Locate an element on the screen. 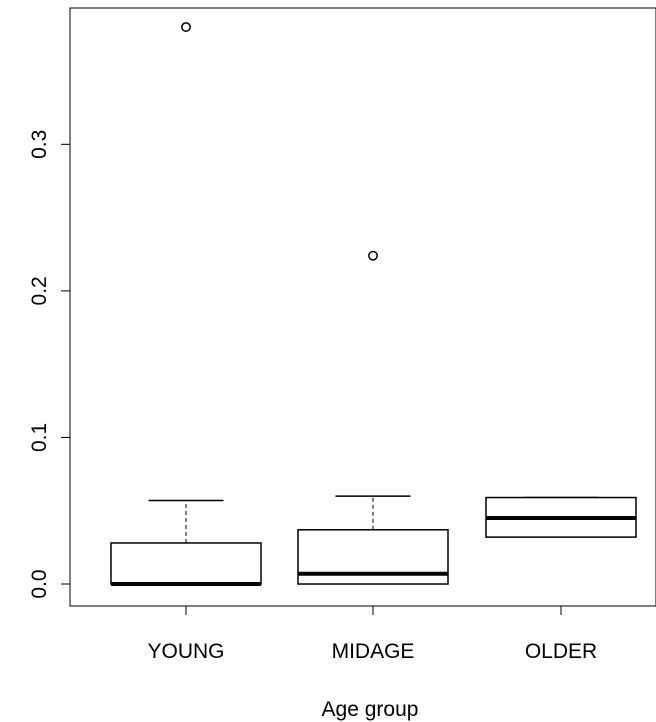  x-tick-label: YOUNG is located at coordinates (185, 651).